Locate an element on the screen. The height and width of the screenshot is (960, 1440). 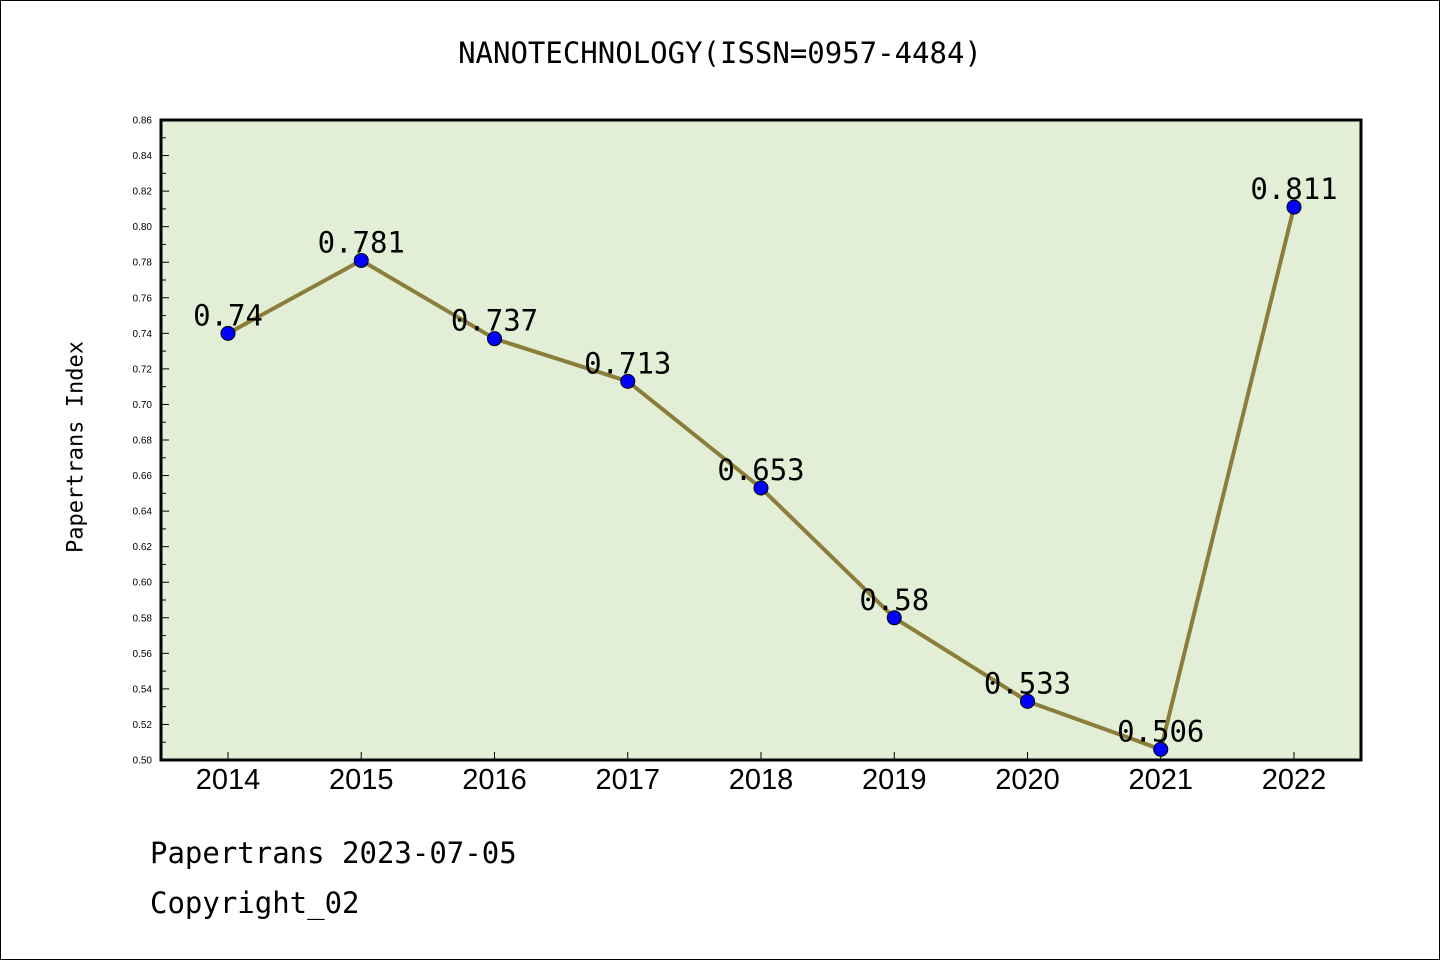
y-tick-label: 0.50 is located at coordinates (143, 761).